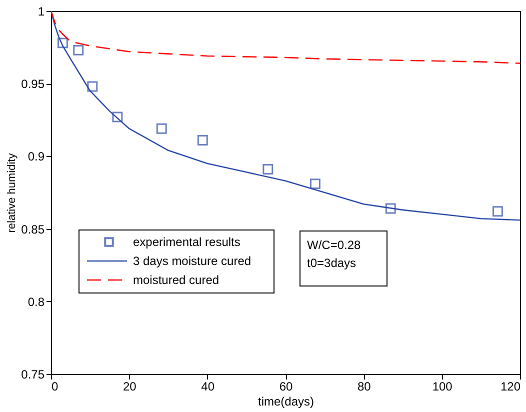 This screenshot has width=526, height=412. Describe the element at coordinates (192, 261) in the screenshot. I see `legend-label: 3 days moisture cured` at that location.